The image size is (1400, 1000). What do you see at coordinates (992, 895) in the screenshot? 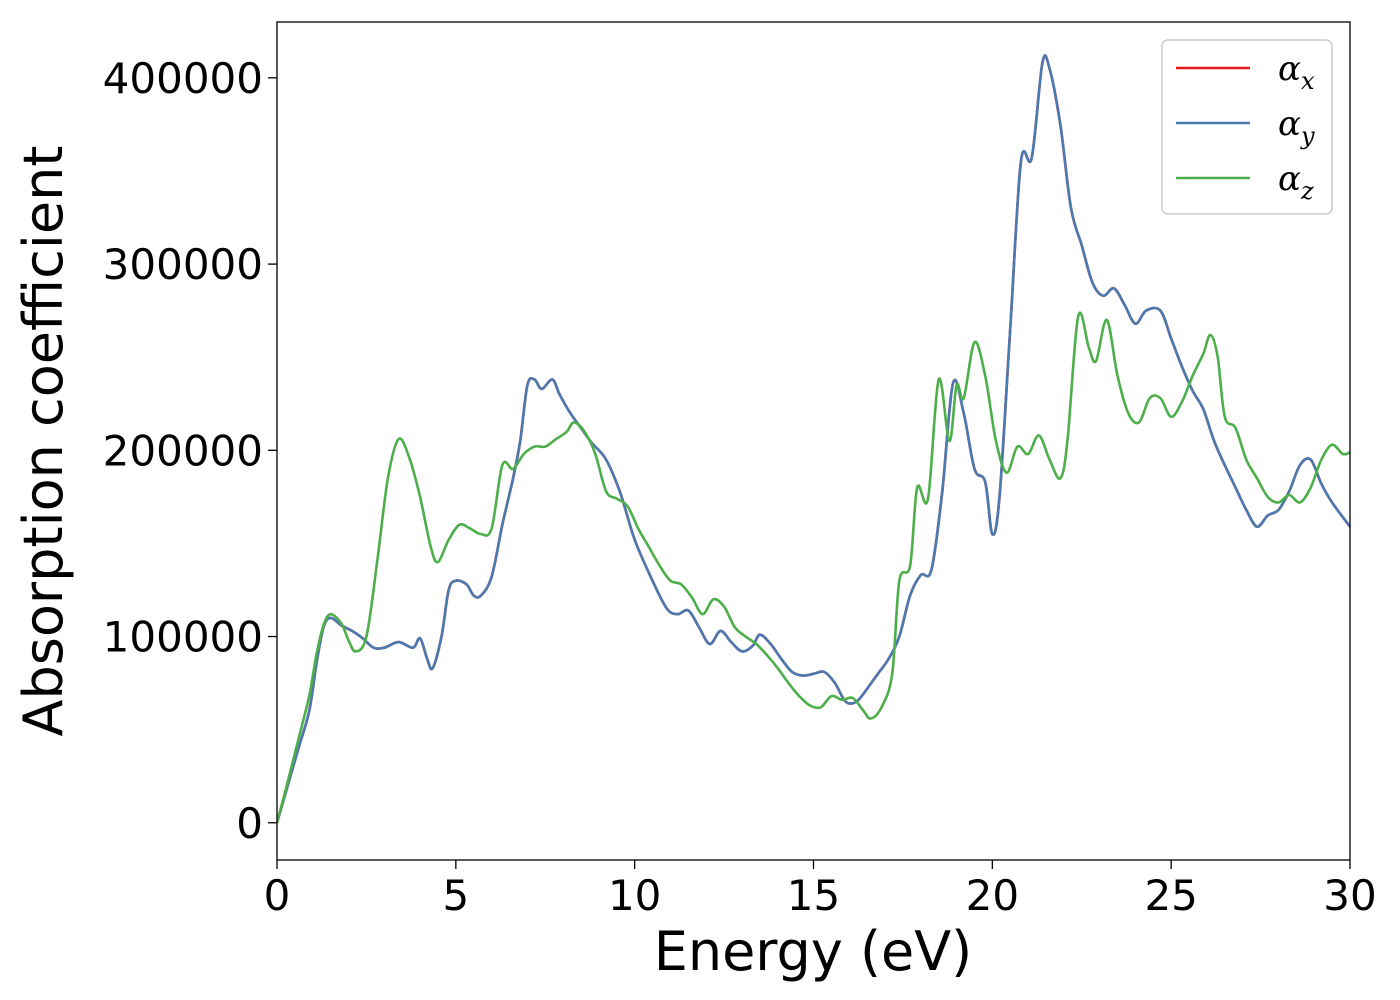
I see `x-tick-label: 20` at bounding box center [992, 895].